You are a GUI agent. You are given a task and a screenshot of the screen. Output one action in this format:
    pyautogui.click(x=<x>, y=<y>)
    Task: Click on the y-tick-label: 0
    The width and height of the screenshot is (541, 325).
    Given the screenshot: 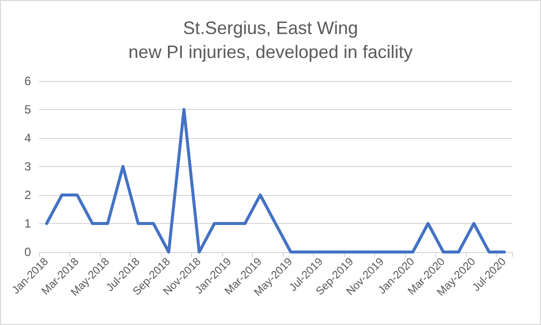 What is the action you would take?
    pyautogui.click(x=28, y=252)
    